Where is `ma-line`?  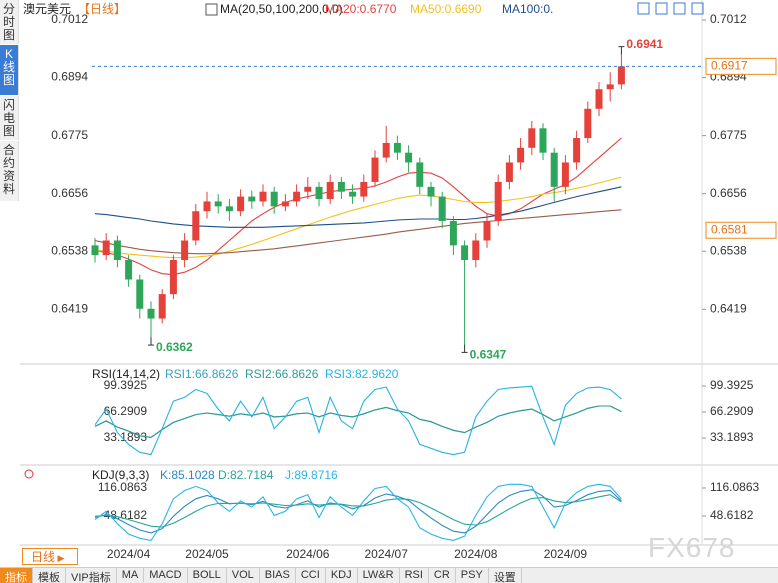 ma-line is located at coordinates (358, 207).